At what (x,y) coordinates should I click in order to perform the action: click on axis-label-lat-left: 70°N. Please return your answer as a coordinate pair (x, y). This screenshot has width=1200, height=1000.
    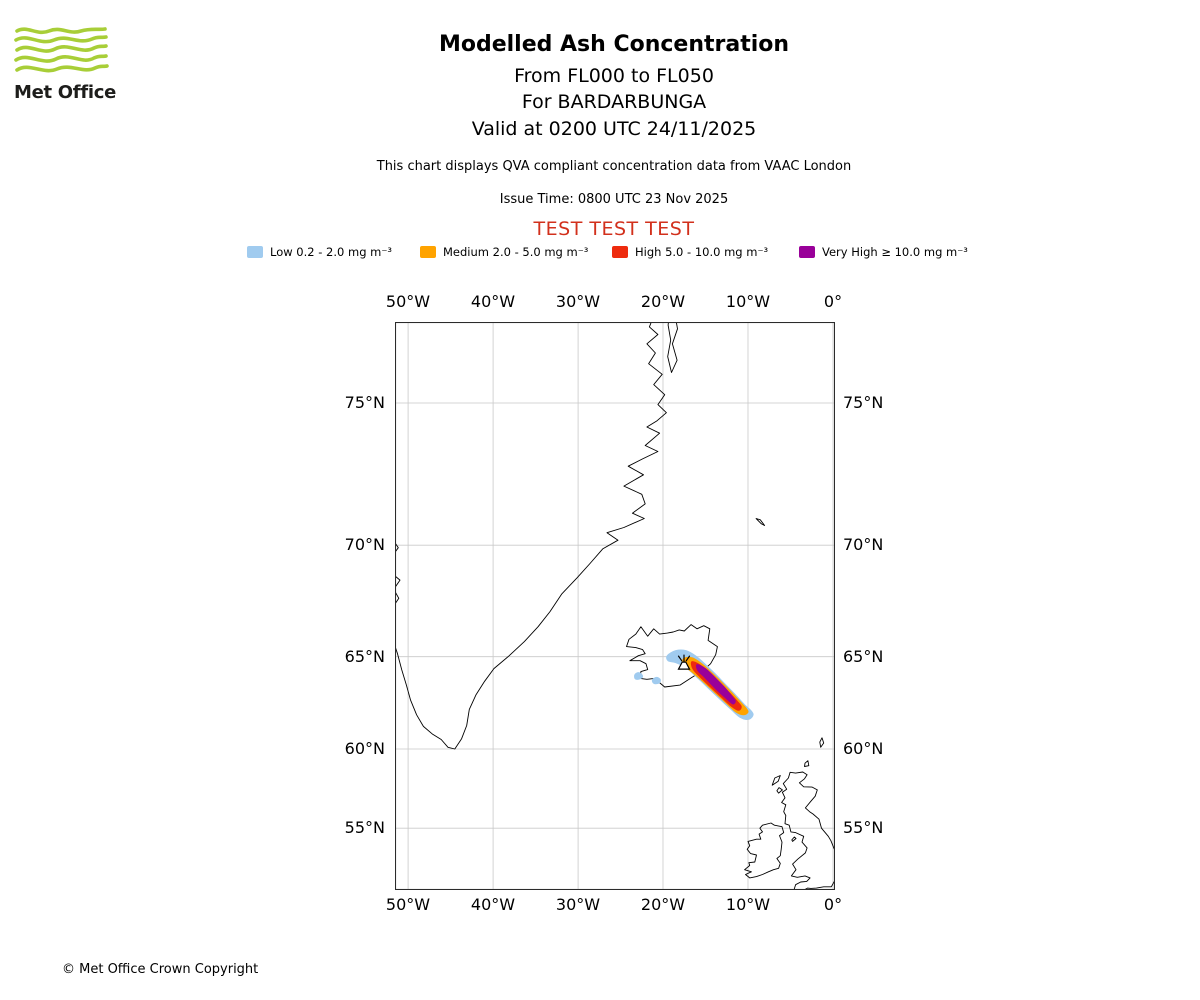
    Looking at the image, I should click on (364, 544).